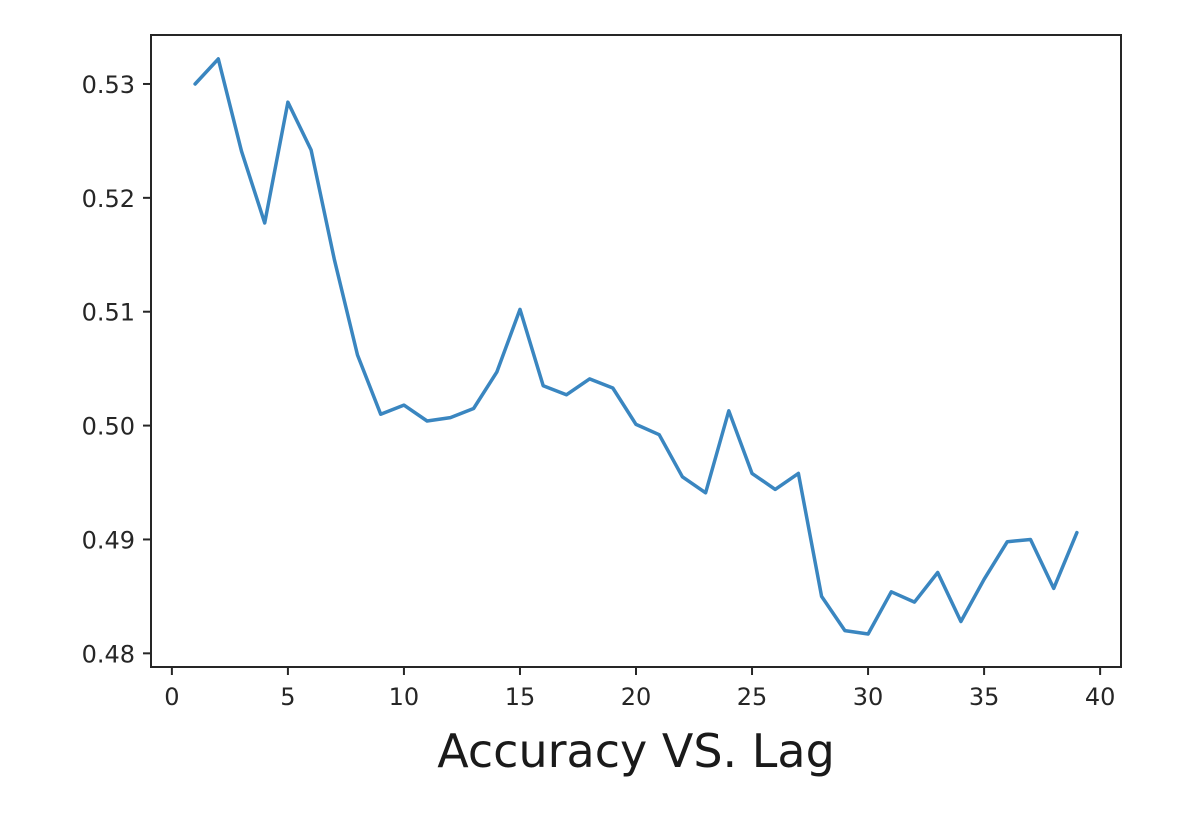  What do you see at coordinates (636, 751) in the screenshot?
I see `x-axis-label: Accuracy VS. Lag` at bounding box center [636, 751].